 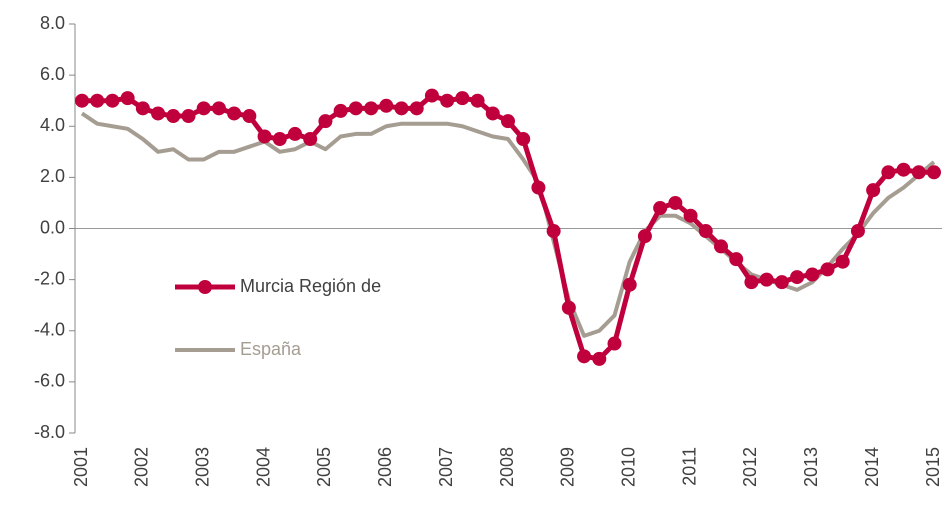 I want to click on x-tick-label: 2012, so click(x=750, y=467).